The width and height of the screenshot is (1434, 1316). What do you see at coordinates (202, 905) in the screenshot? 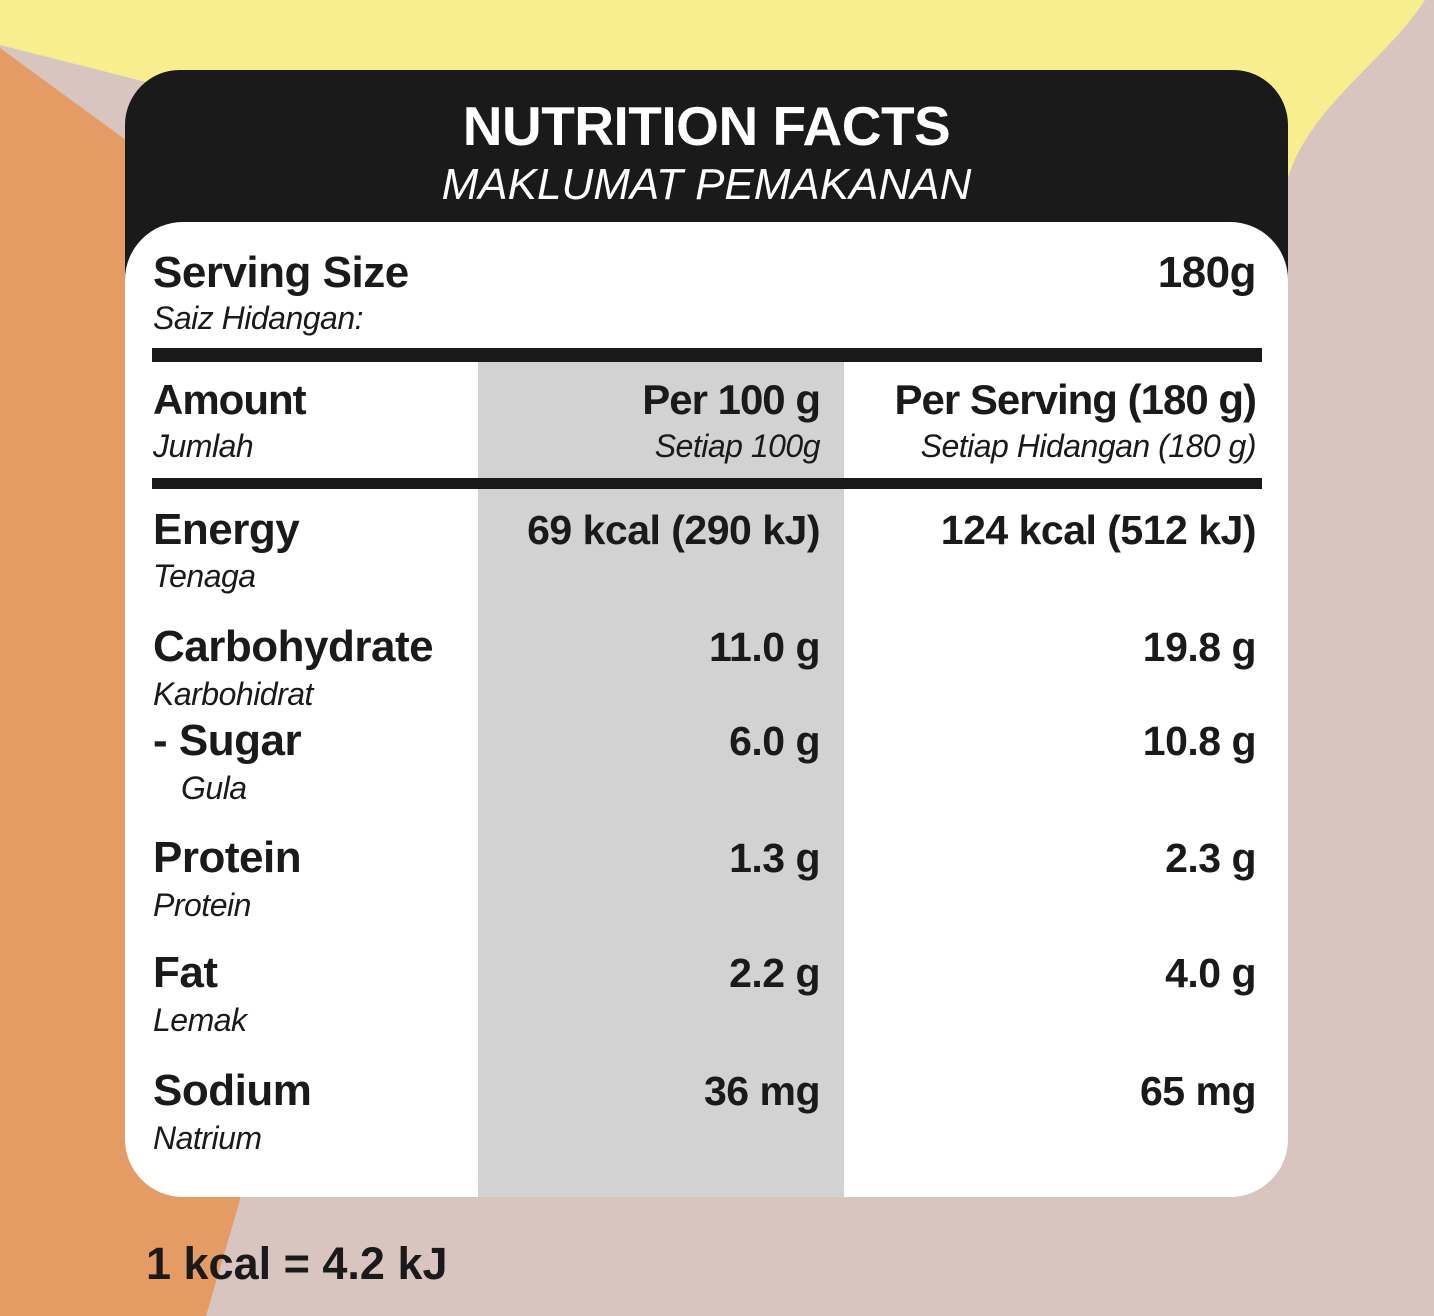
I see `nutrient-subname: Protein` at bounding box center [202, 905].